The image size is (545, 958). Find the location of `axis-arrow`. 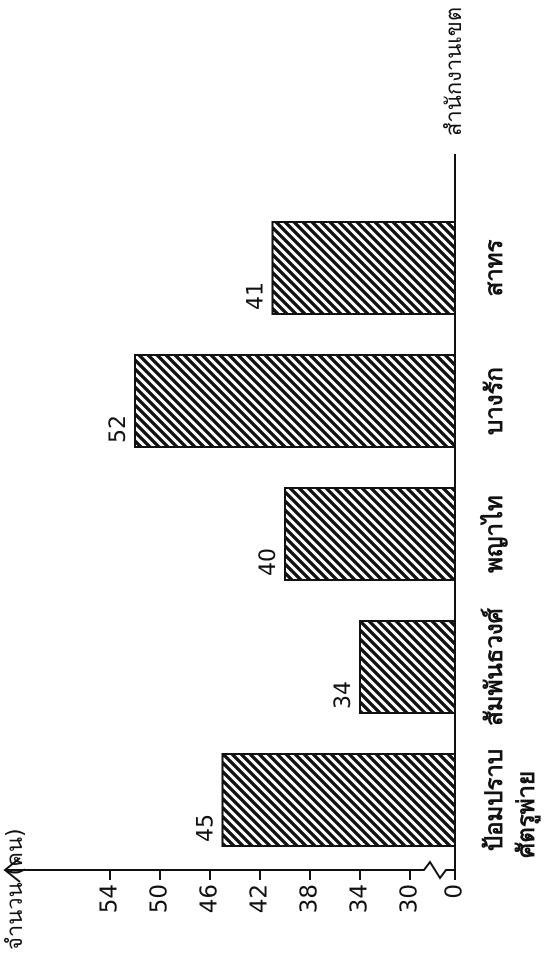

axis-arrow is located at coordinates (12, 870).